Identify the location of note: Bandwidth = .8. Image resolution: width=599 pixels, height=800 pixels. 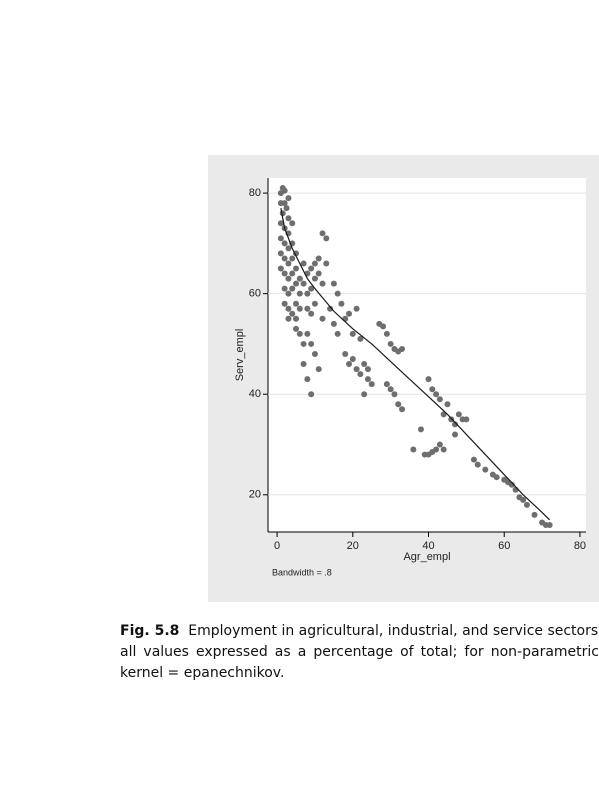
(302, 572).